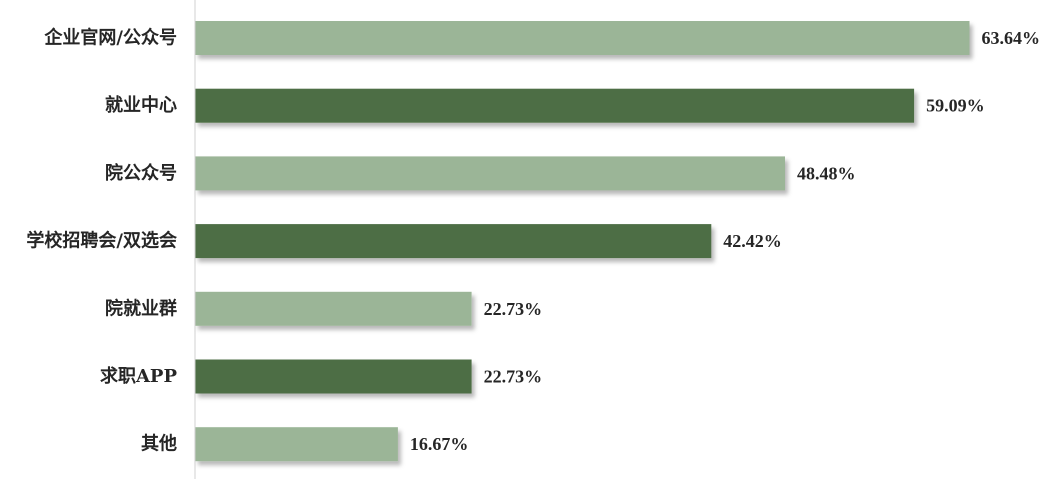 This screenshot has width=1057, height=479. I want to click on category-label-7: 其他, so click(159, 444).